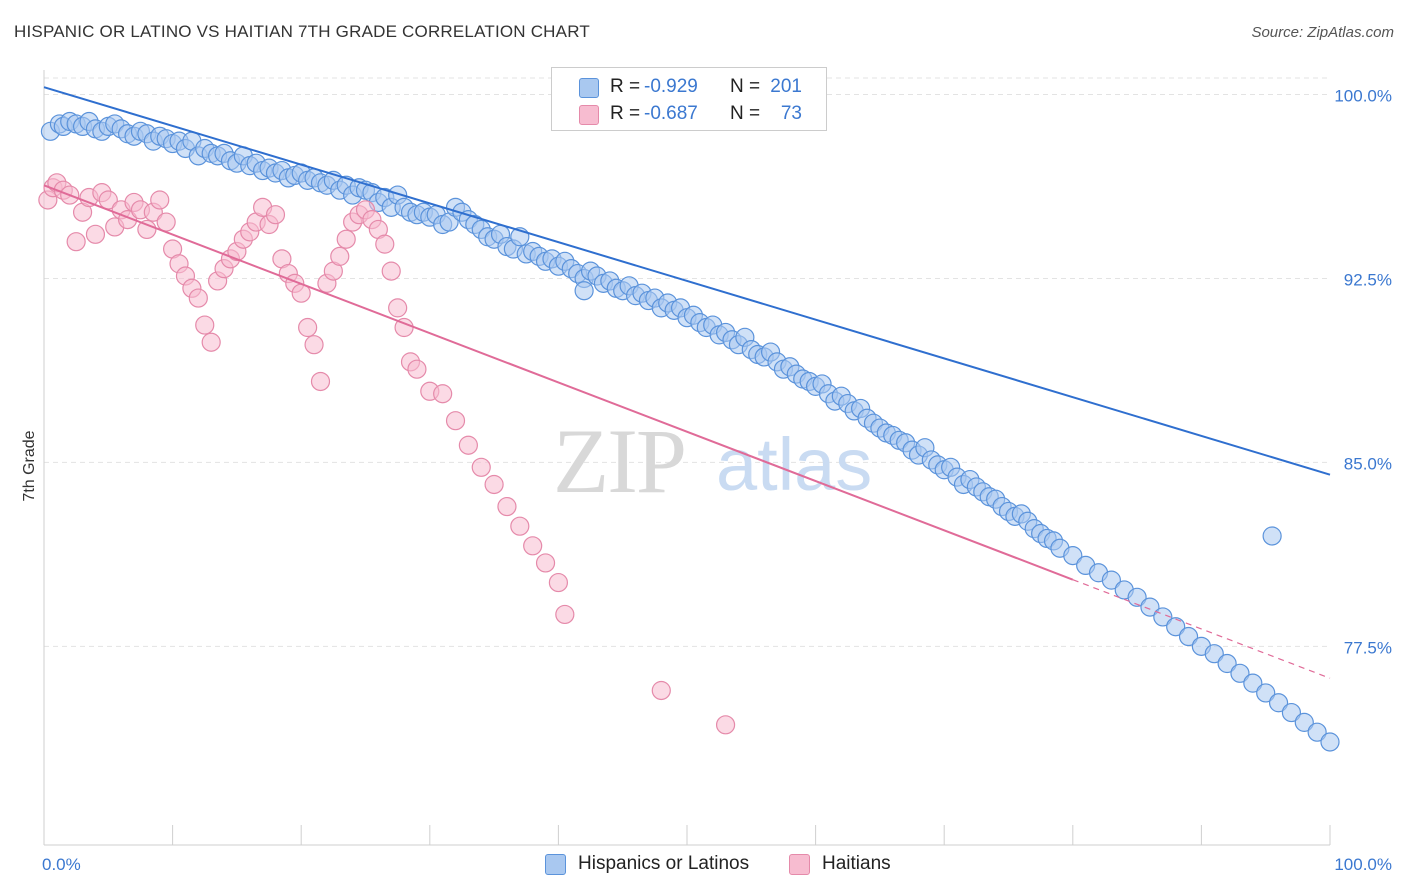  Describe the element at coordinates (1363, 864) in the screenshot. I see `x-tick-label: 100.0%` at that location.